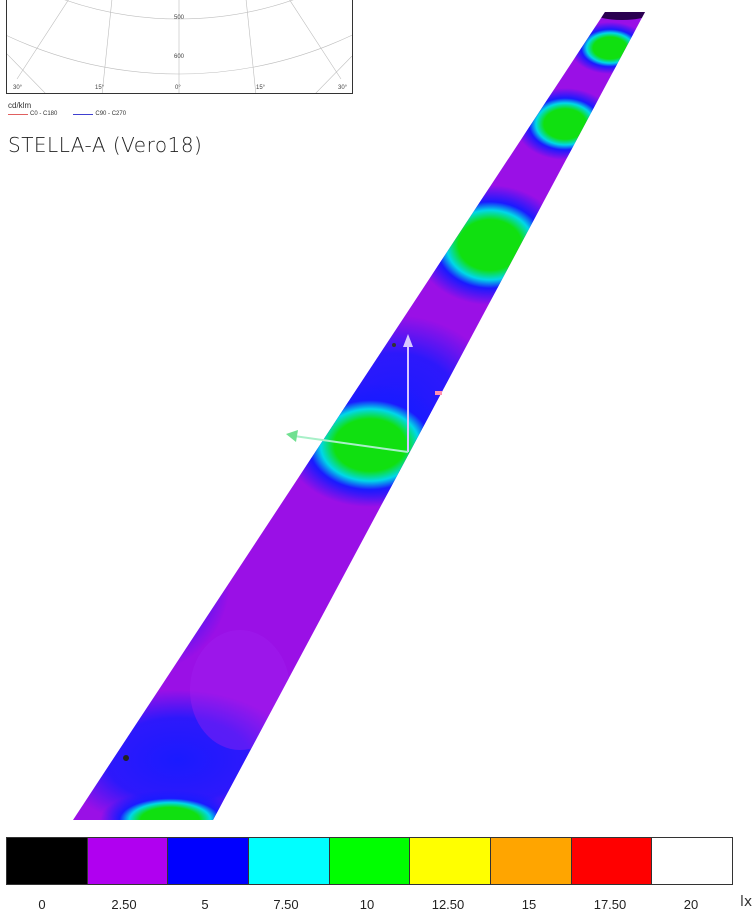 The image size is (754, 916). I want to click on legend-label-c0-c180: C0 - C180, so click(44, 114).